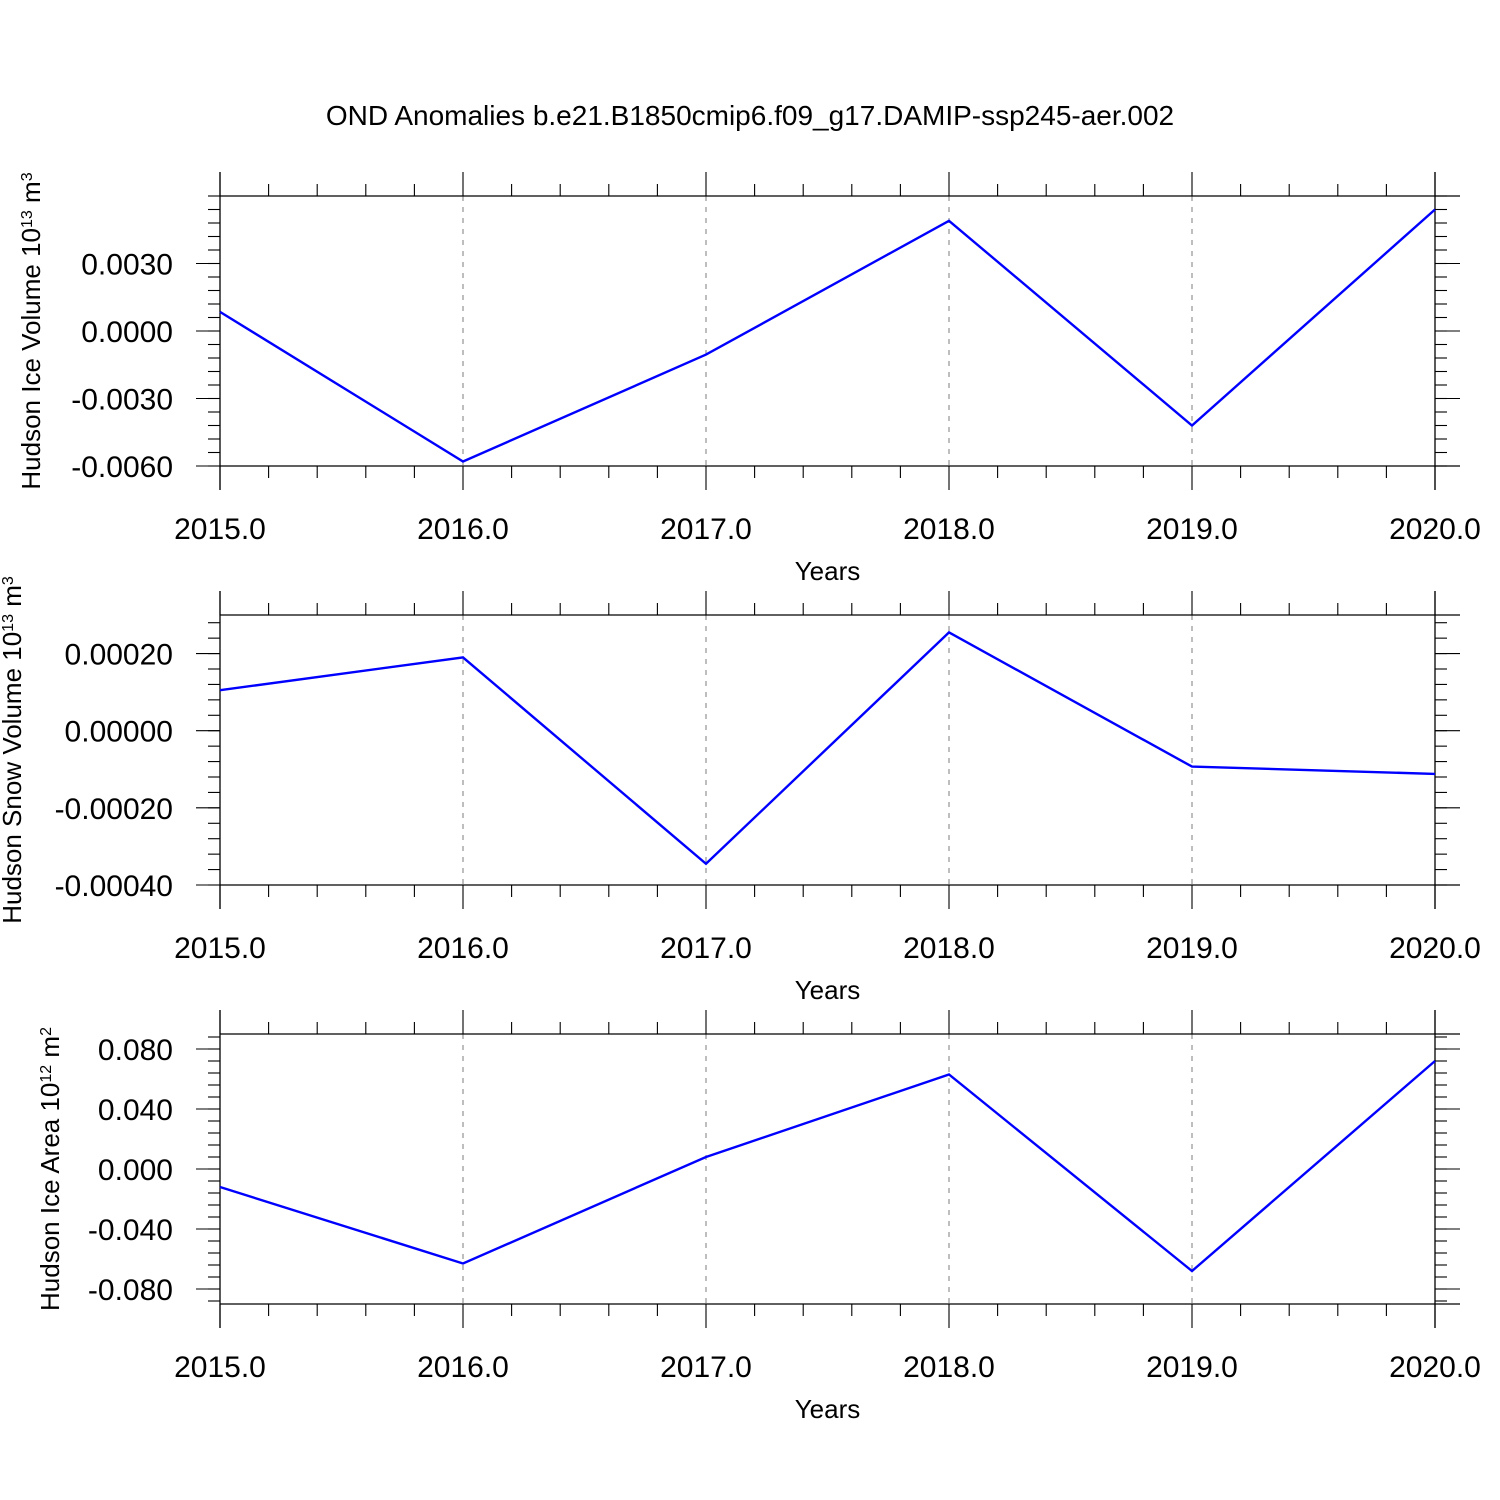 This screenshot has width=1500, height=1500. I want to click on y-tick-label: 0.000, so click(135, 1170).